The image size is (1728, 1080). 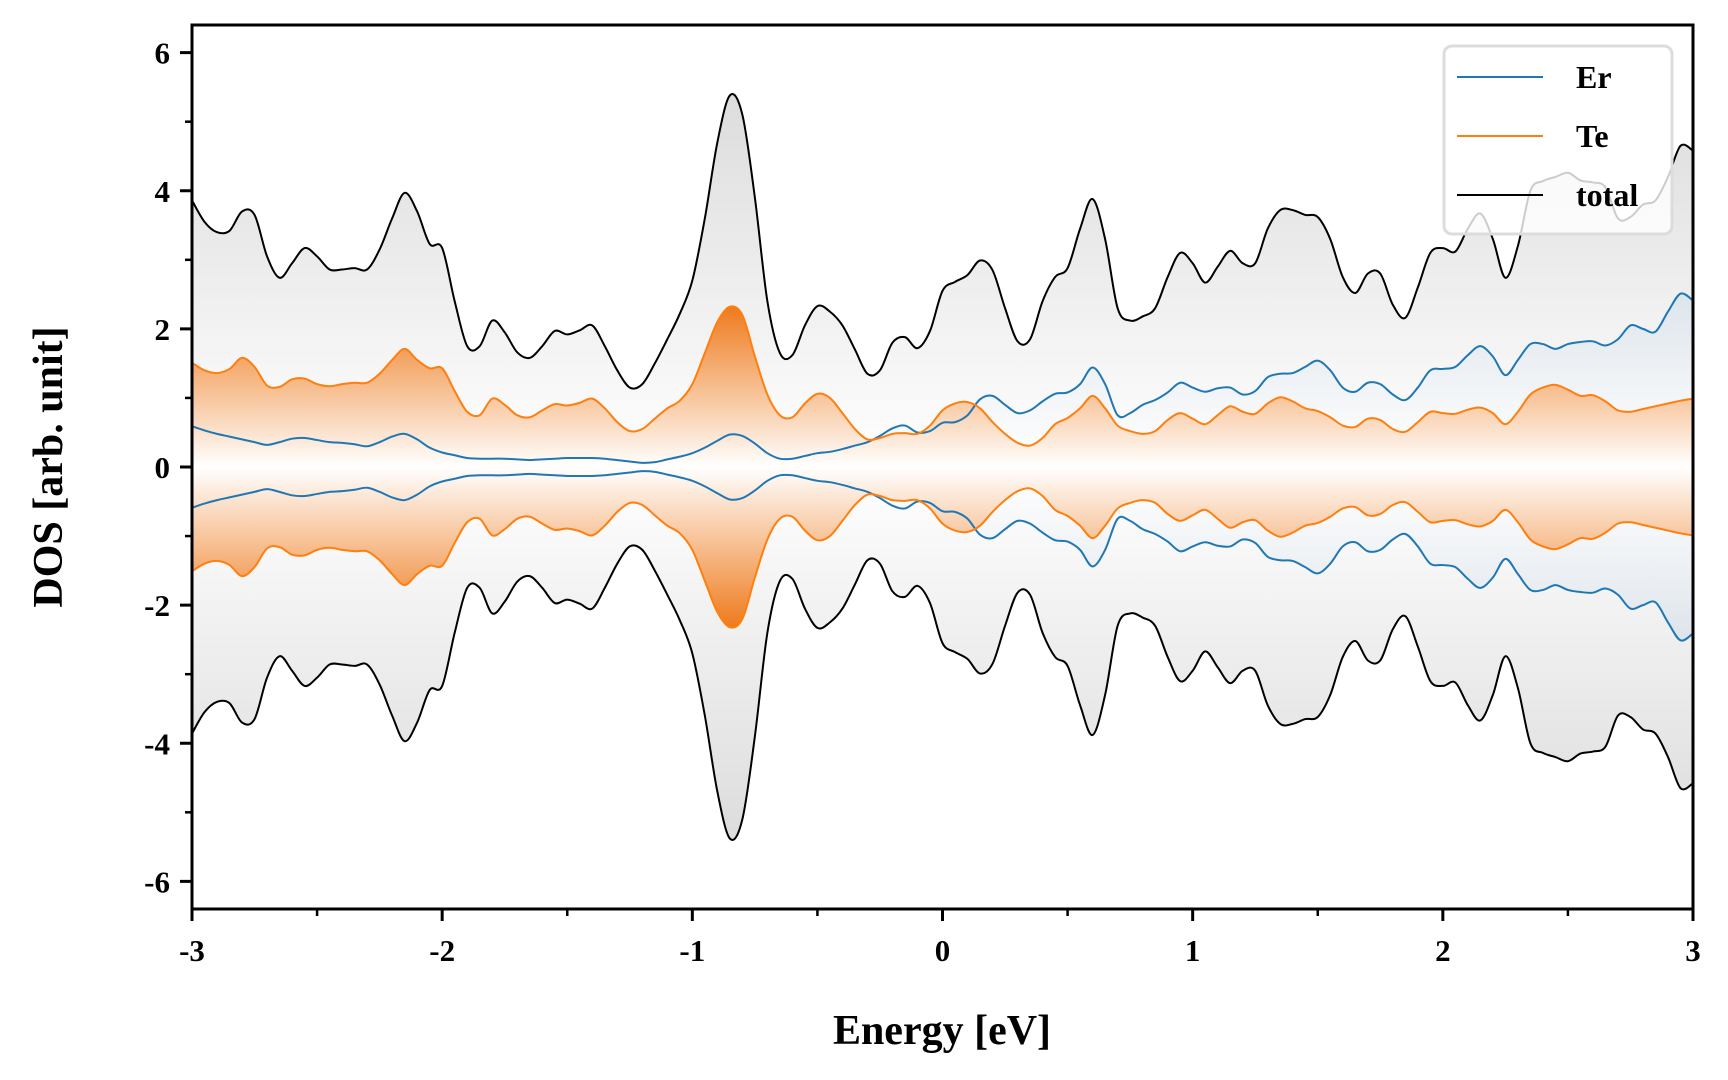 I want to click on legend-entry-er: Er, so click(x=1534, y=77).